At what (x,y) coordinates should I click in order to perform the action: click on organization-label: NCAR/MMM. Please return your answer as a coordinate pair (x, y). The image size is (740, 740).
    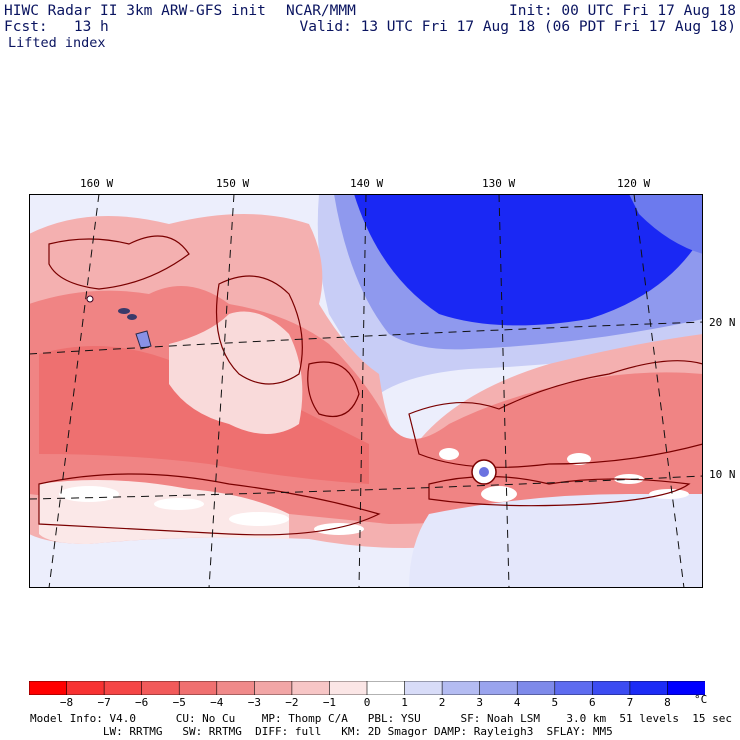
    Looking at the image, I should click on (321, 11).